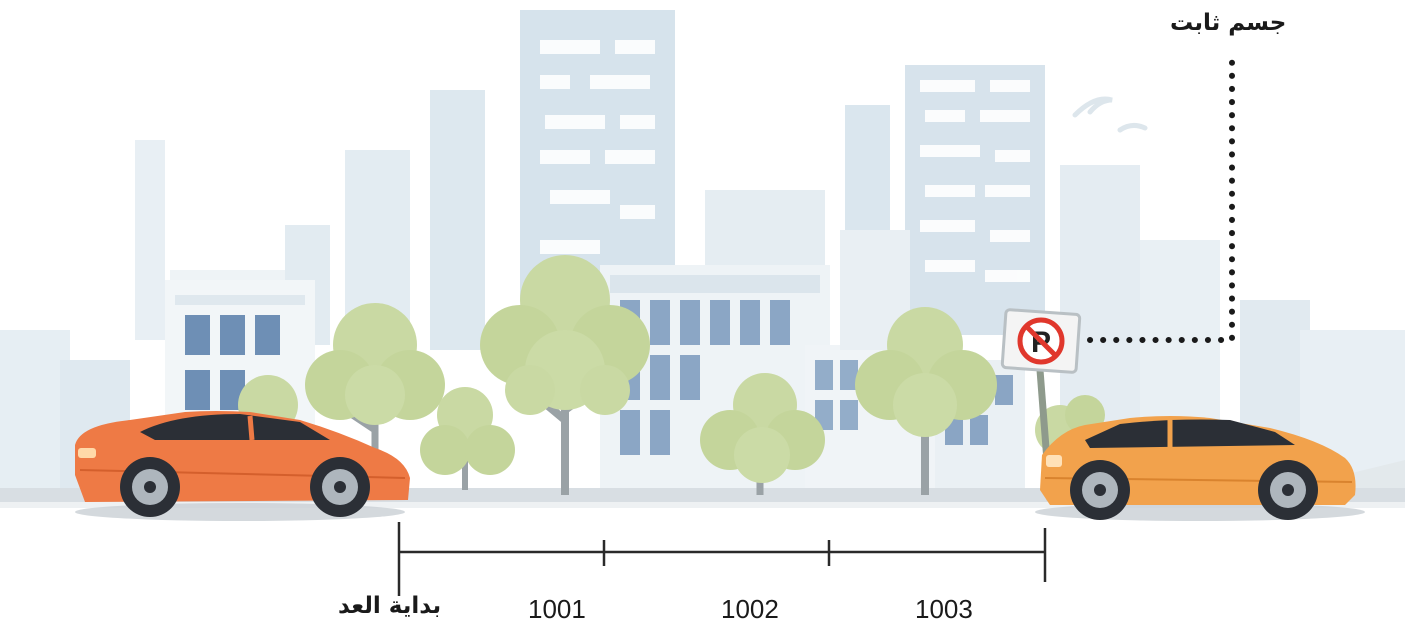  Describe the element at coordinates (1228, 23) in the screenshot. I see `fixed-object-label: جسم ثابت` at that location.